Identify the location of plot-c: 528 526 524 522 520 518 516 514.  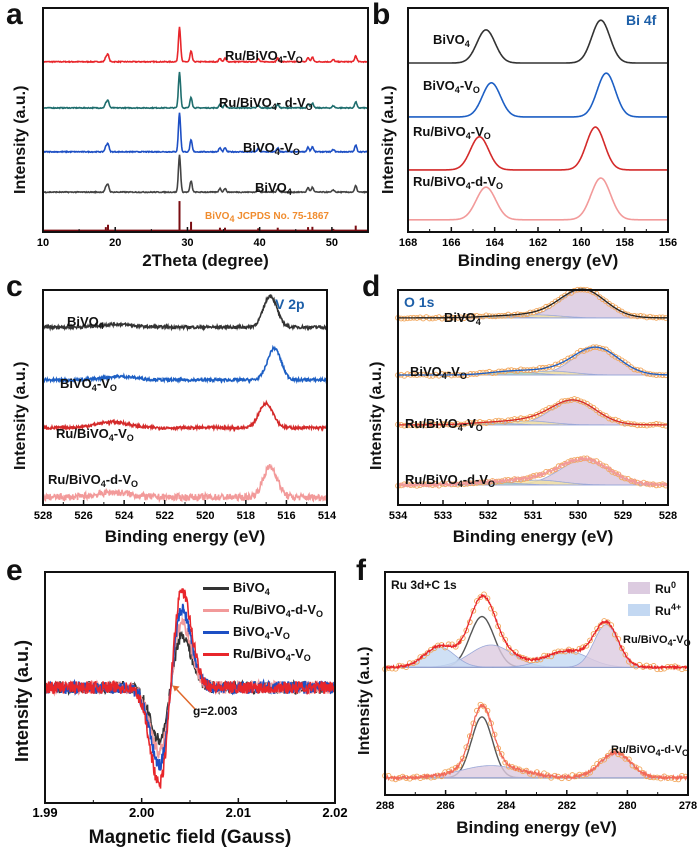
(185, 405).